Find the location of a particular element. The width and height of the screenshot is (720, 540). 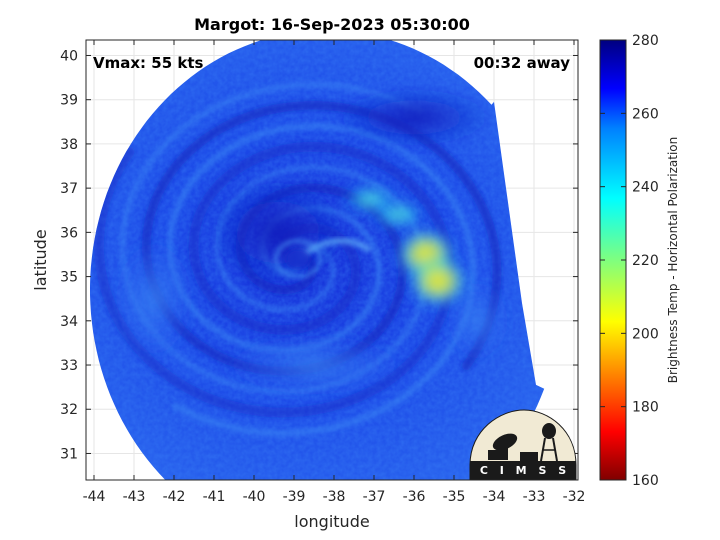

storm-eye is located at coordinates (322, 258).